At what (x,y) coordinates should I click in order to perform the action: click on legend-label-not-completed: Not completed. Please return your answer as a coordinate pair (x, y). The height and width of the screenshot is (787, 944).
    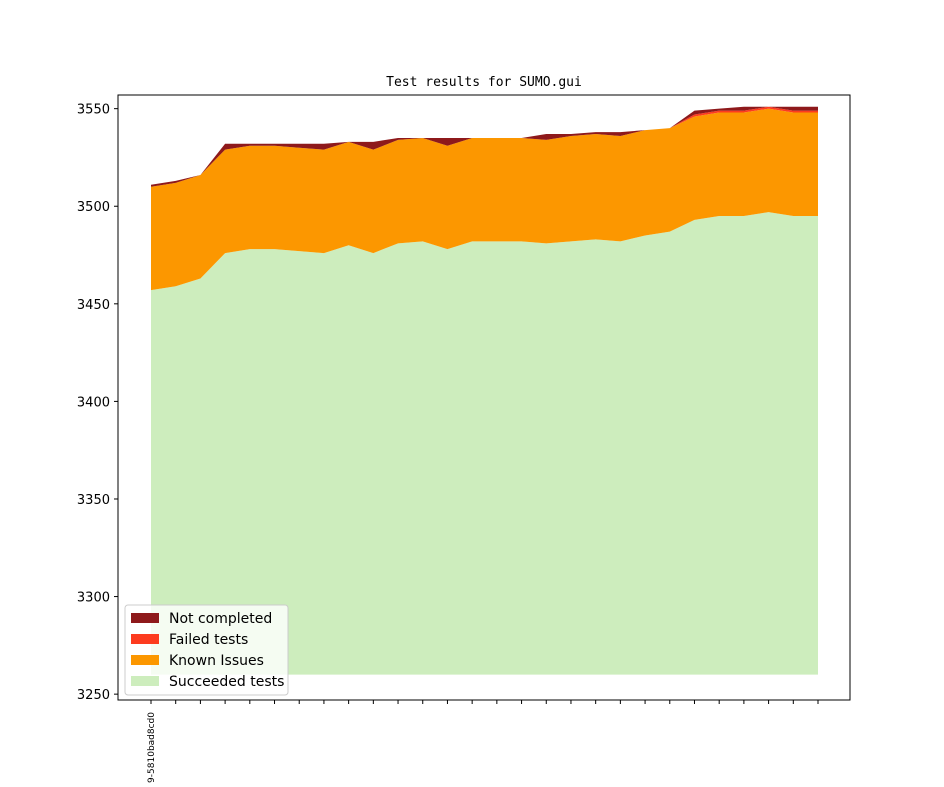
    Looking at the image, I should click on (220, 619).